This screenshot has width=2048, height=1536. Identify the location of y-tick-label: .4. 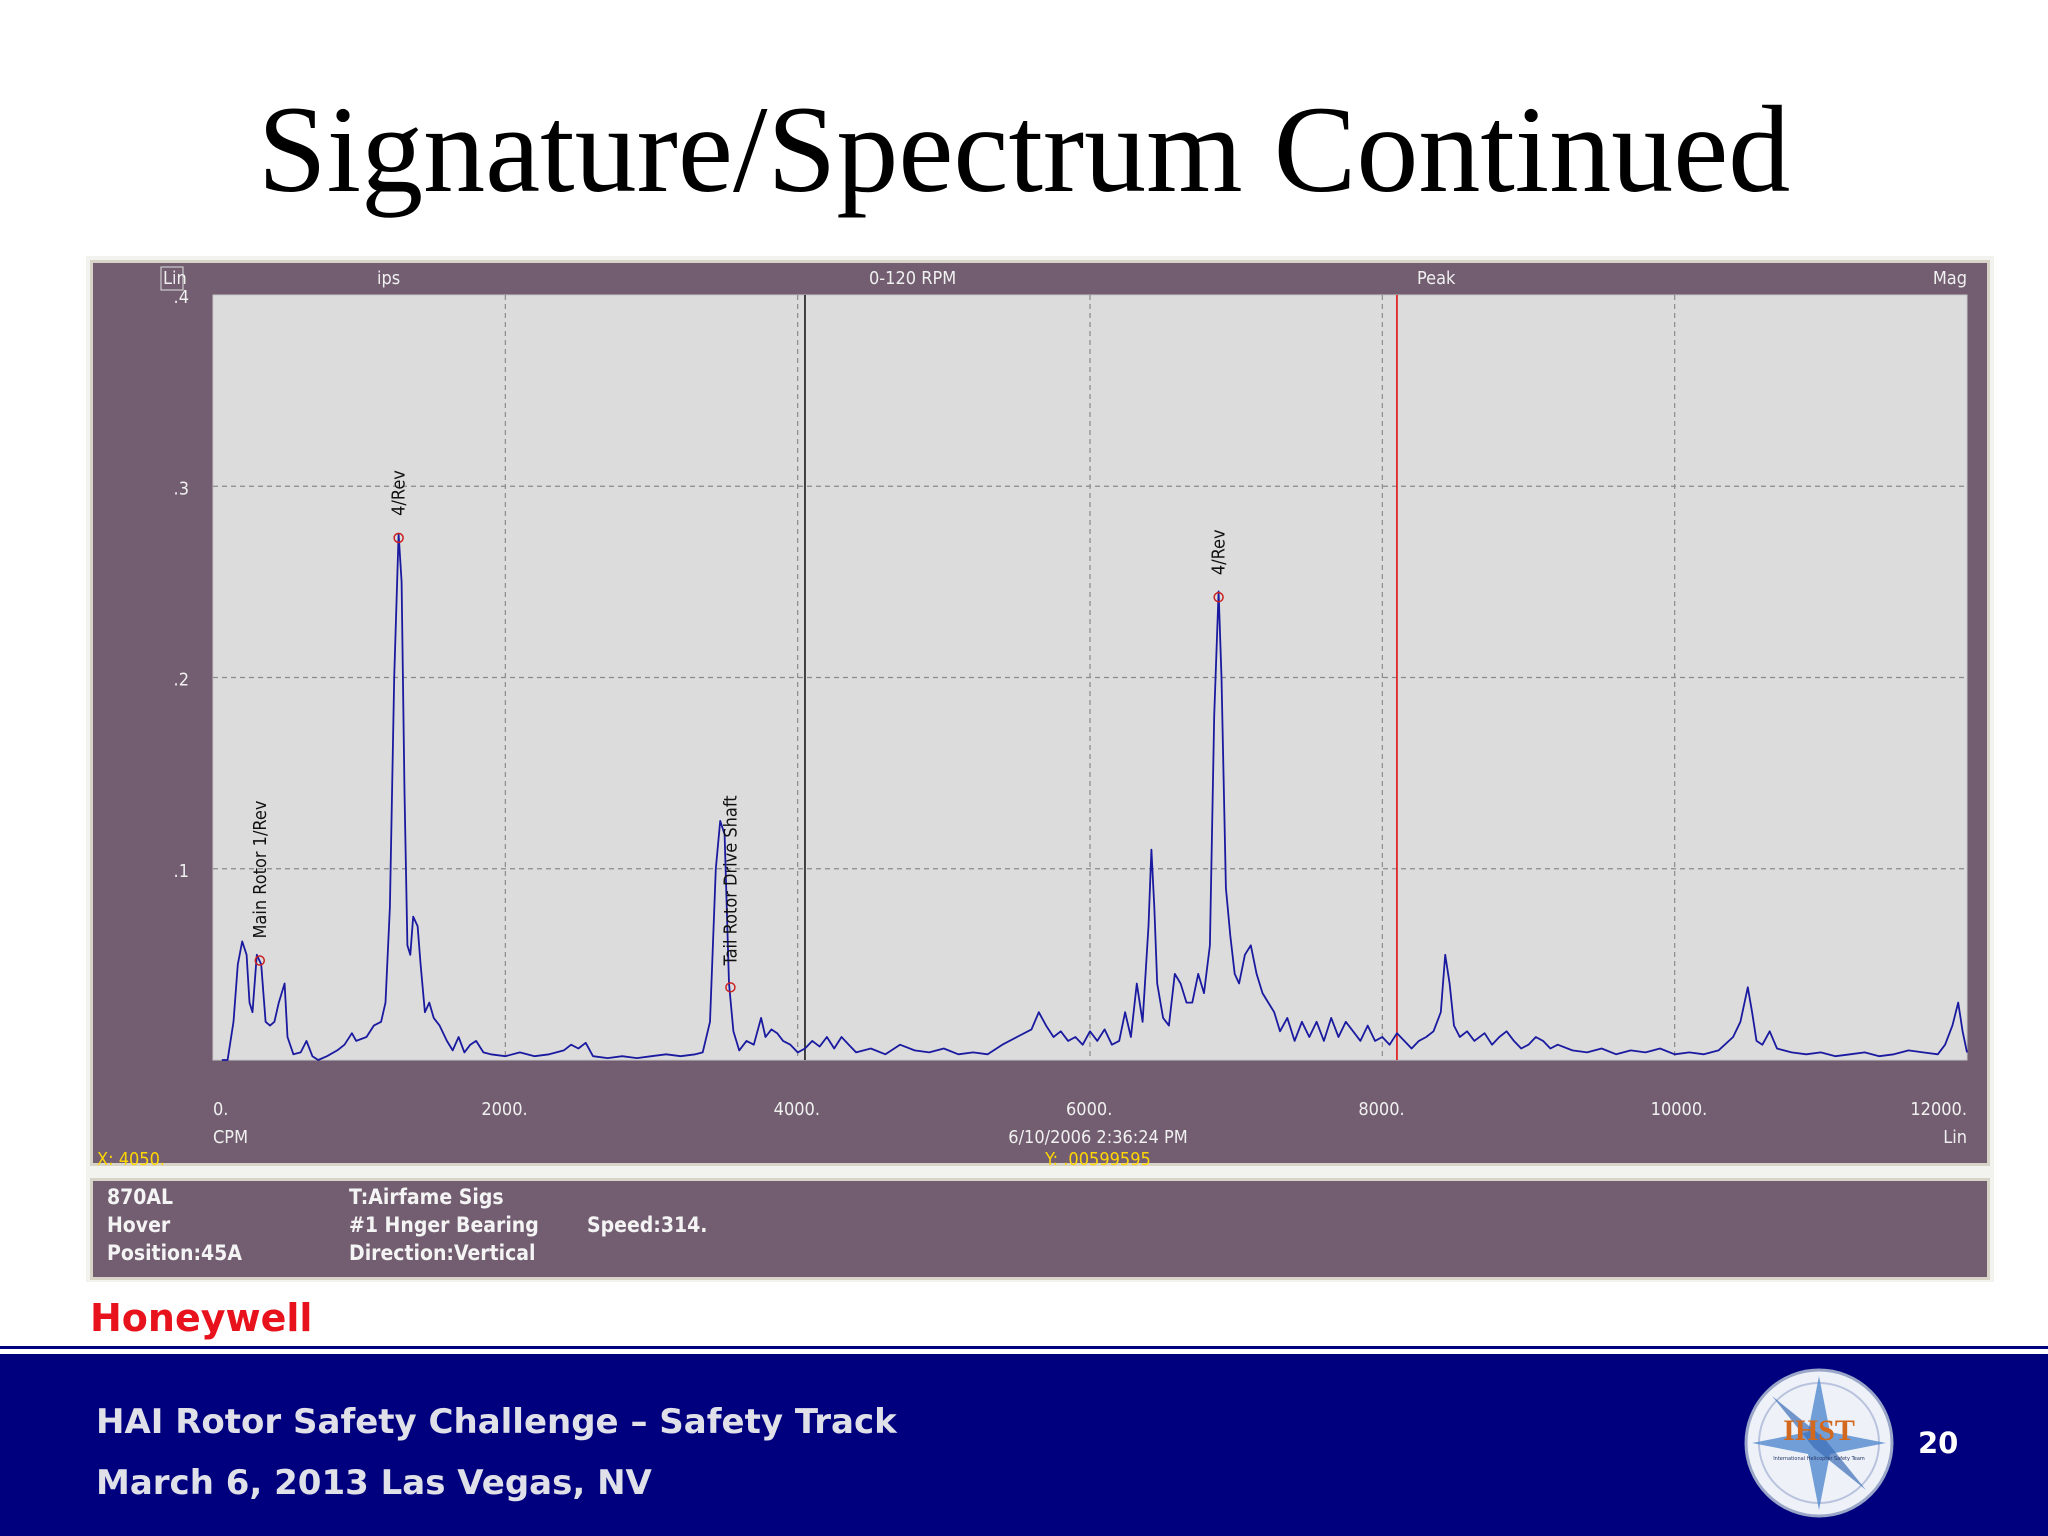
(181, 297).